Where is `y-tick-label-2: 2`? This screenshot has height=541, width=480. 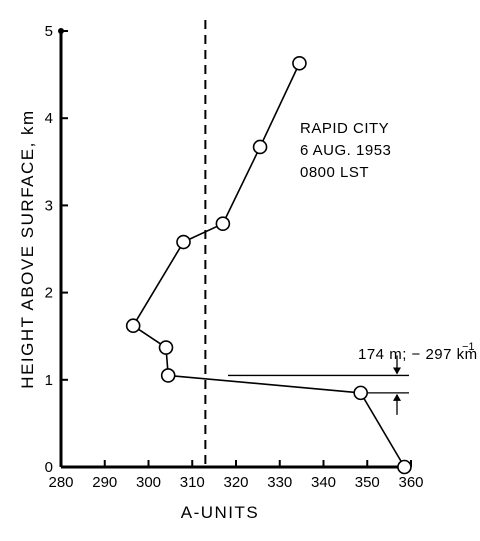 y-tick-label-2: 2 is located at coordinates (49, 293).